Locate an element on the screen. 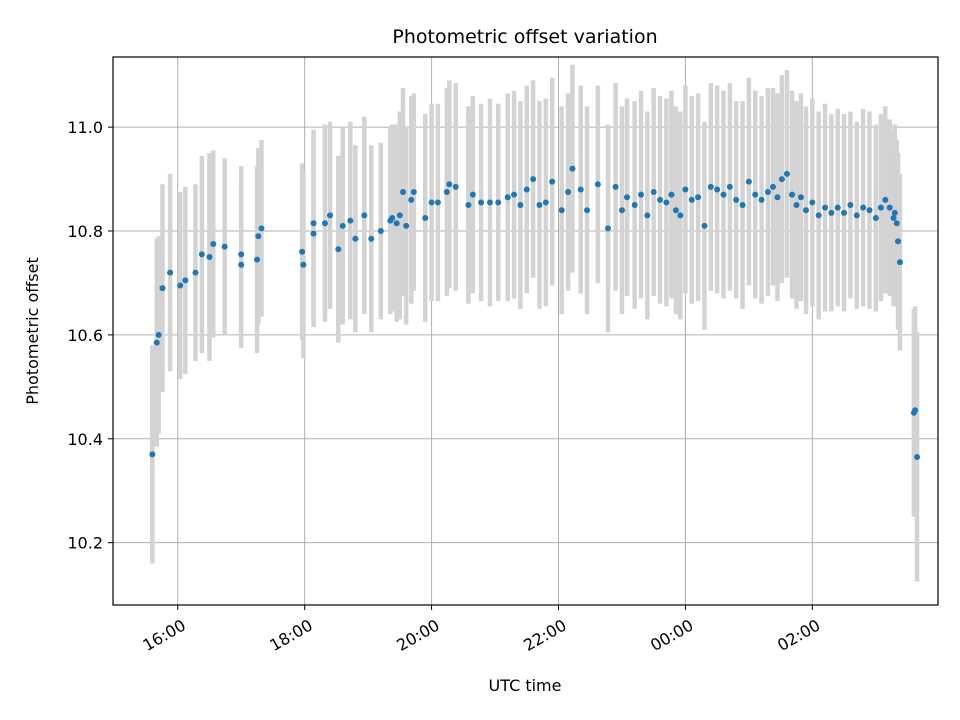 This screenshot has width=960, height=720. y-tick-label: 10.2 is located at coordinates (85, 543).